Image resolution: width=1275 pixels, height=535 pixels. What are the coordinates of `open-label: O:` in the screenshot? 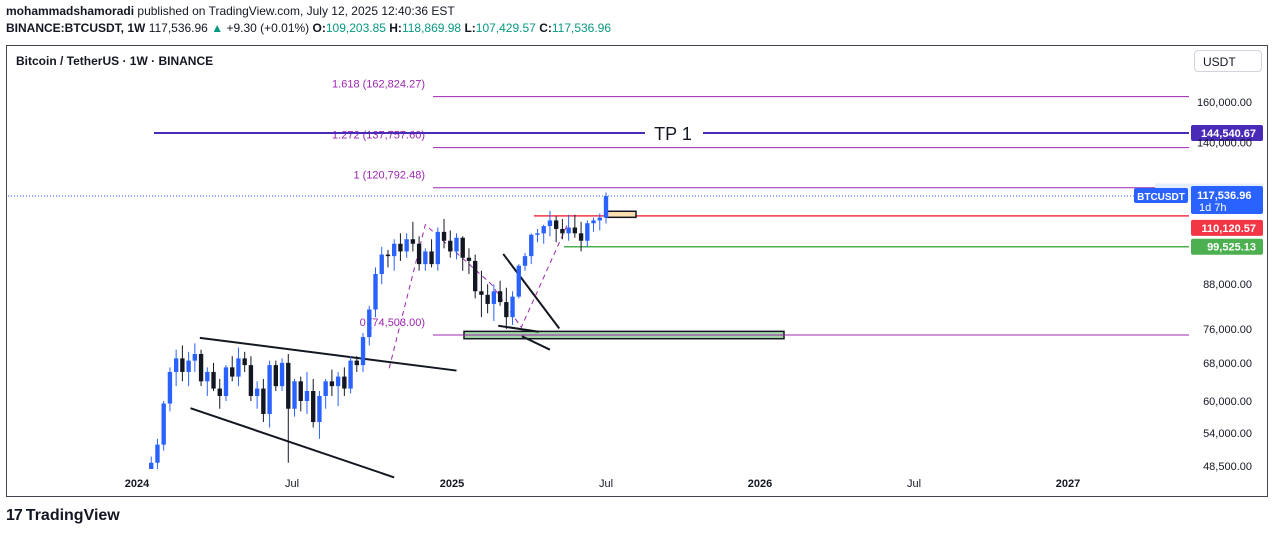 It's located at (319, 28).